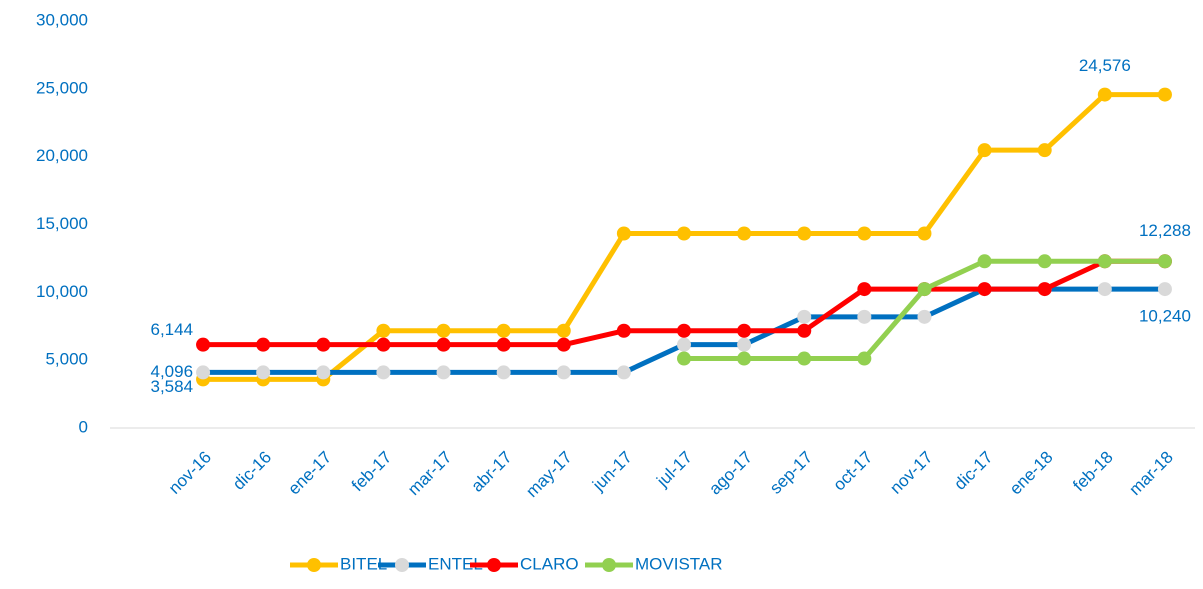 This screenshot has width=1203, height=589. What do you see at coordinates (430, 474) in the screenshot?
I see `x-tick-label: mar-17` at bounding box center [430, 474].